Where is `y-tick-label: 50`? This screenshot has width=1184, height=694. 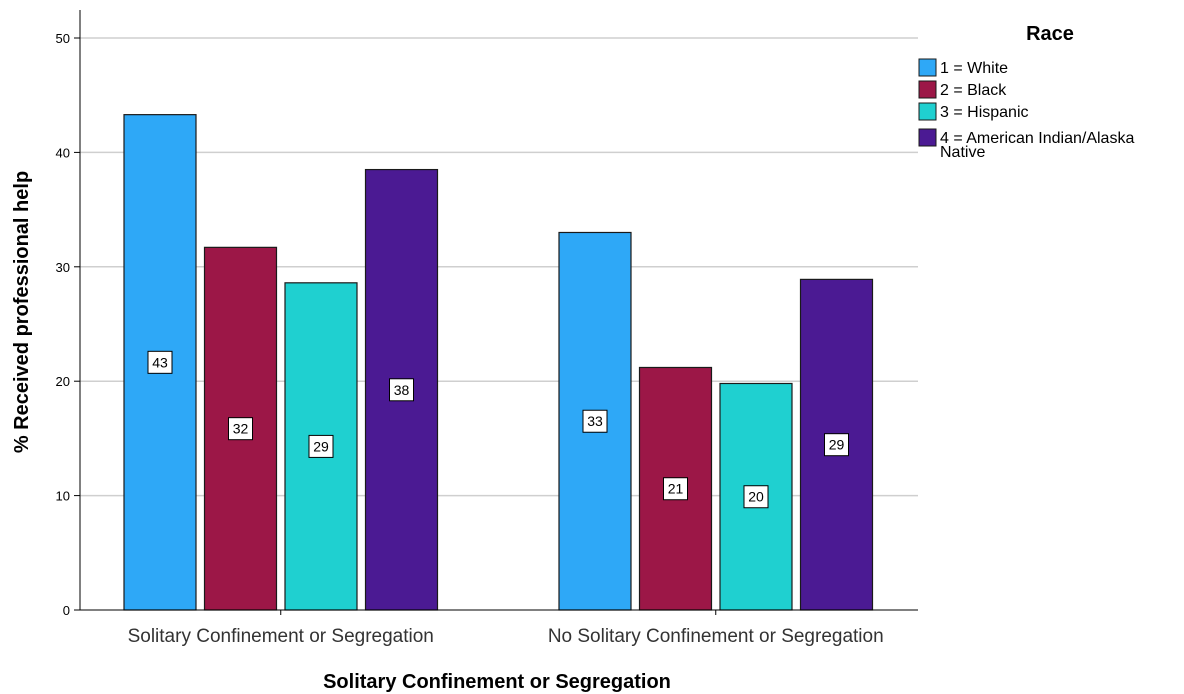 y-tick-label: 50 is located at coordinates (63, 38).